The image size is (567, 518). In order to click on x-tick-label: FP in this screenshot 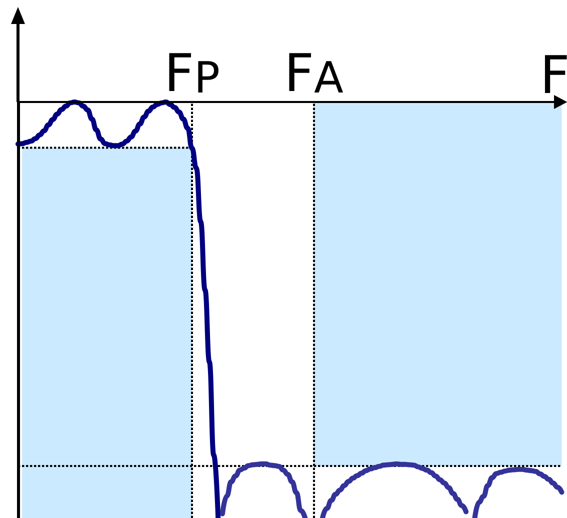, I will do `click(192, 74)`.